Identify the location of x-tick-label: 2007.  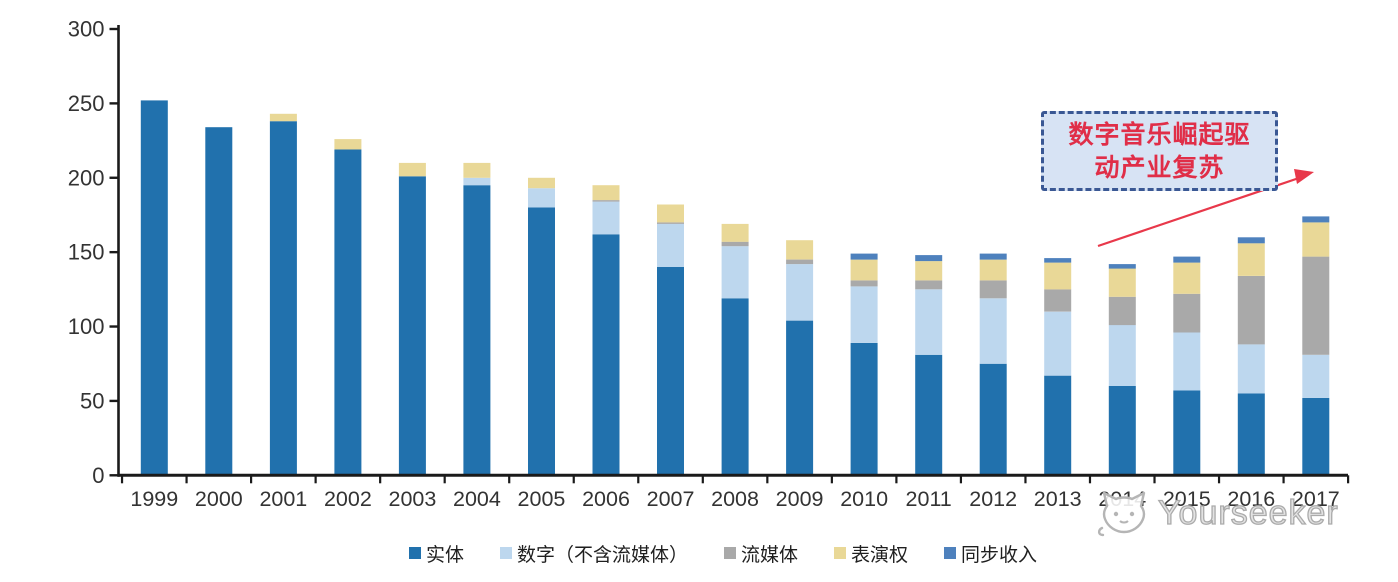
(671, 499).